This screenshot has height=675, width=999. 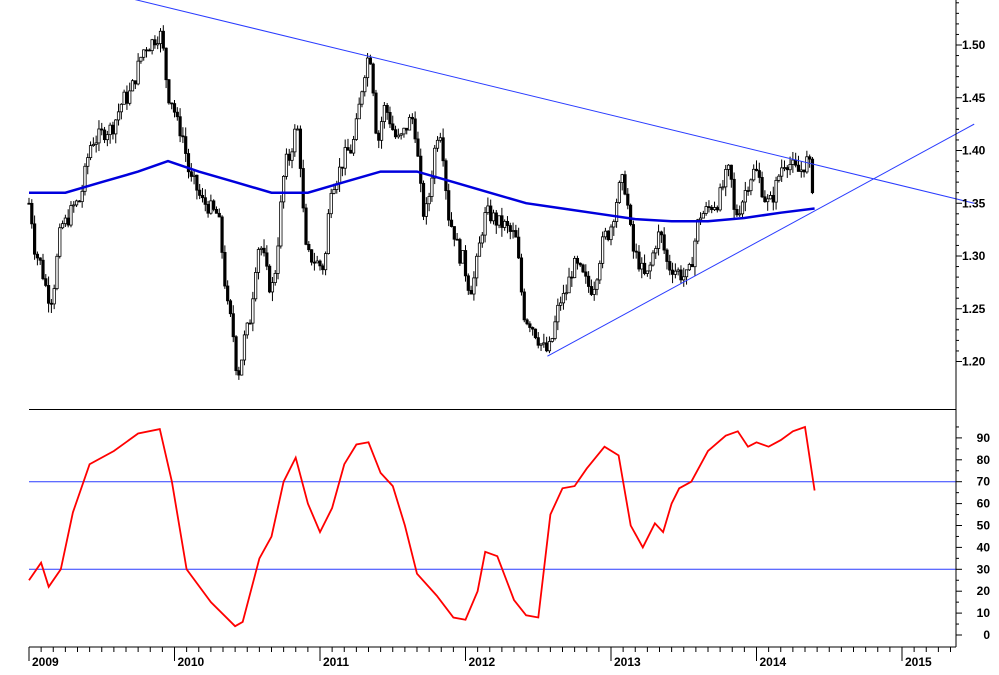 I want to click on oscillator-tick-label: 10, so click(x=984, y=613).